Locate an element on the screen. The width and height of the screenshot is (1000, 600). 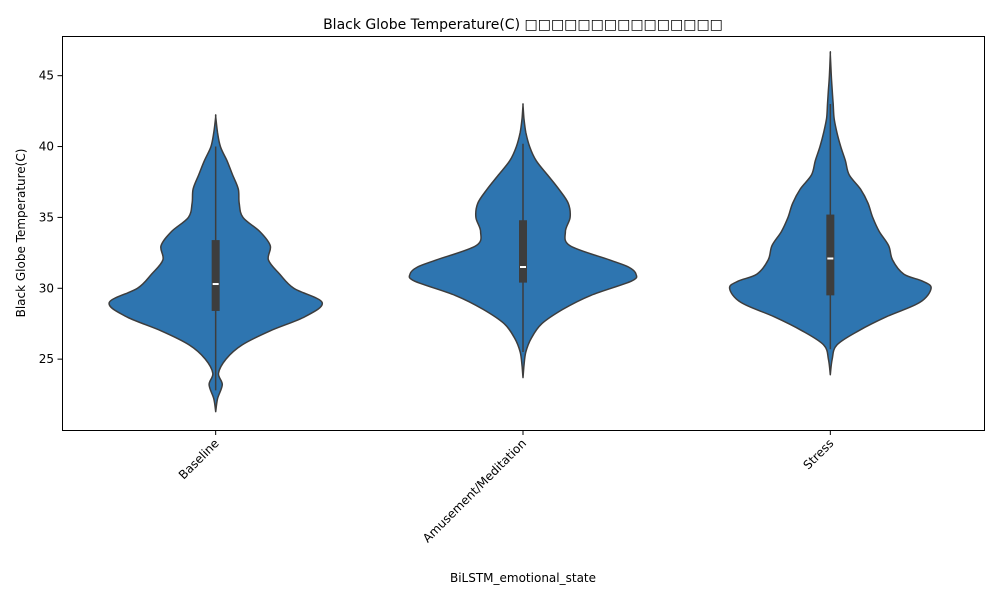
y-axis-label: Black Globe Temperature(C) is located at coordinates (21, 233).